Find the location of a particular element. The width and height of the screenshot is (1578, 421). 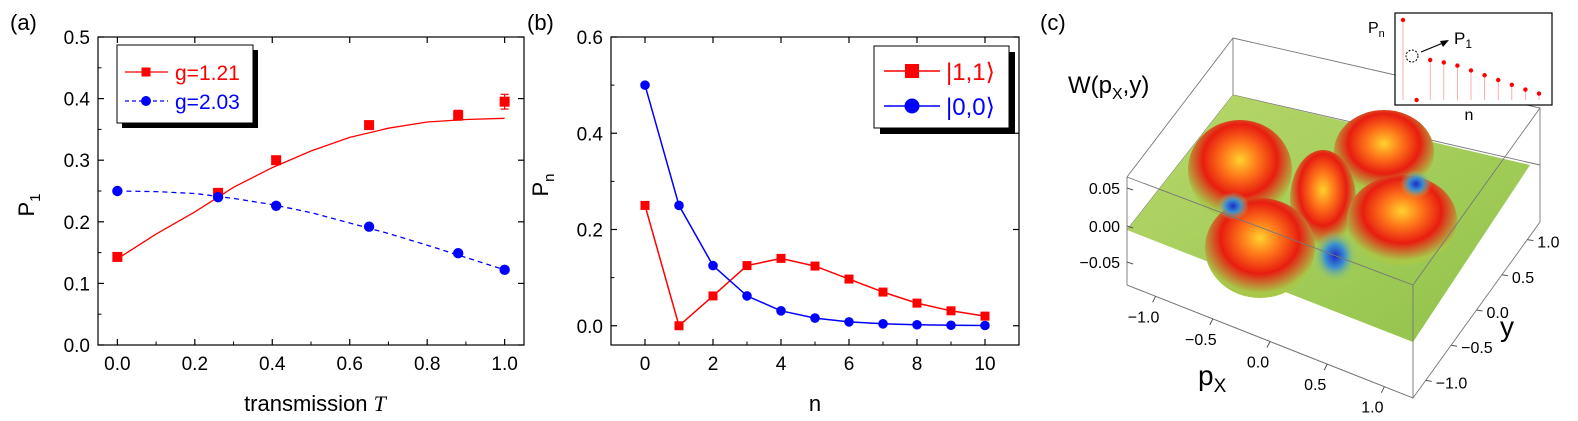

surface-peak-front-left is located at coordinates (1260, 248).